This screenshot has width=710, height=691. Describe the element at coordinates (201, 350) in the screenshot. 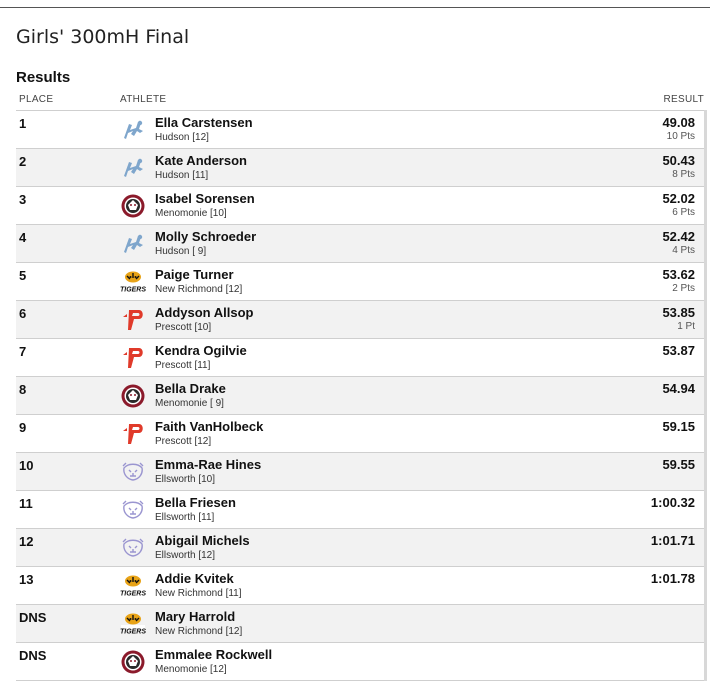

I see `athlete-name-link: Kendra Ogilvie` at that location.